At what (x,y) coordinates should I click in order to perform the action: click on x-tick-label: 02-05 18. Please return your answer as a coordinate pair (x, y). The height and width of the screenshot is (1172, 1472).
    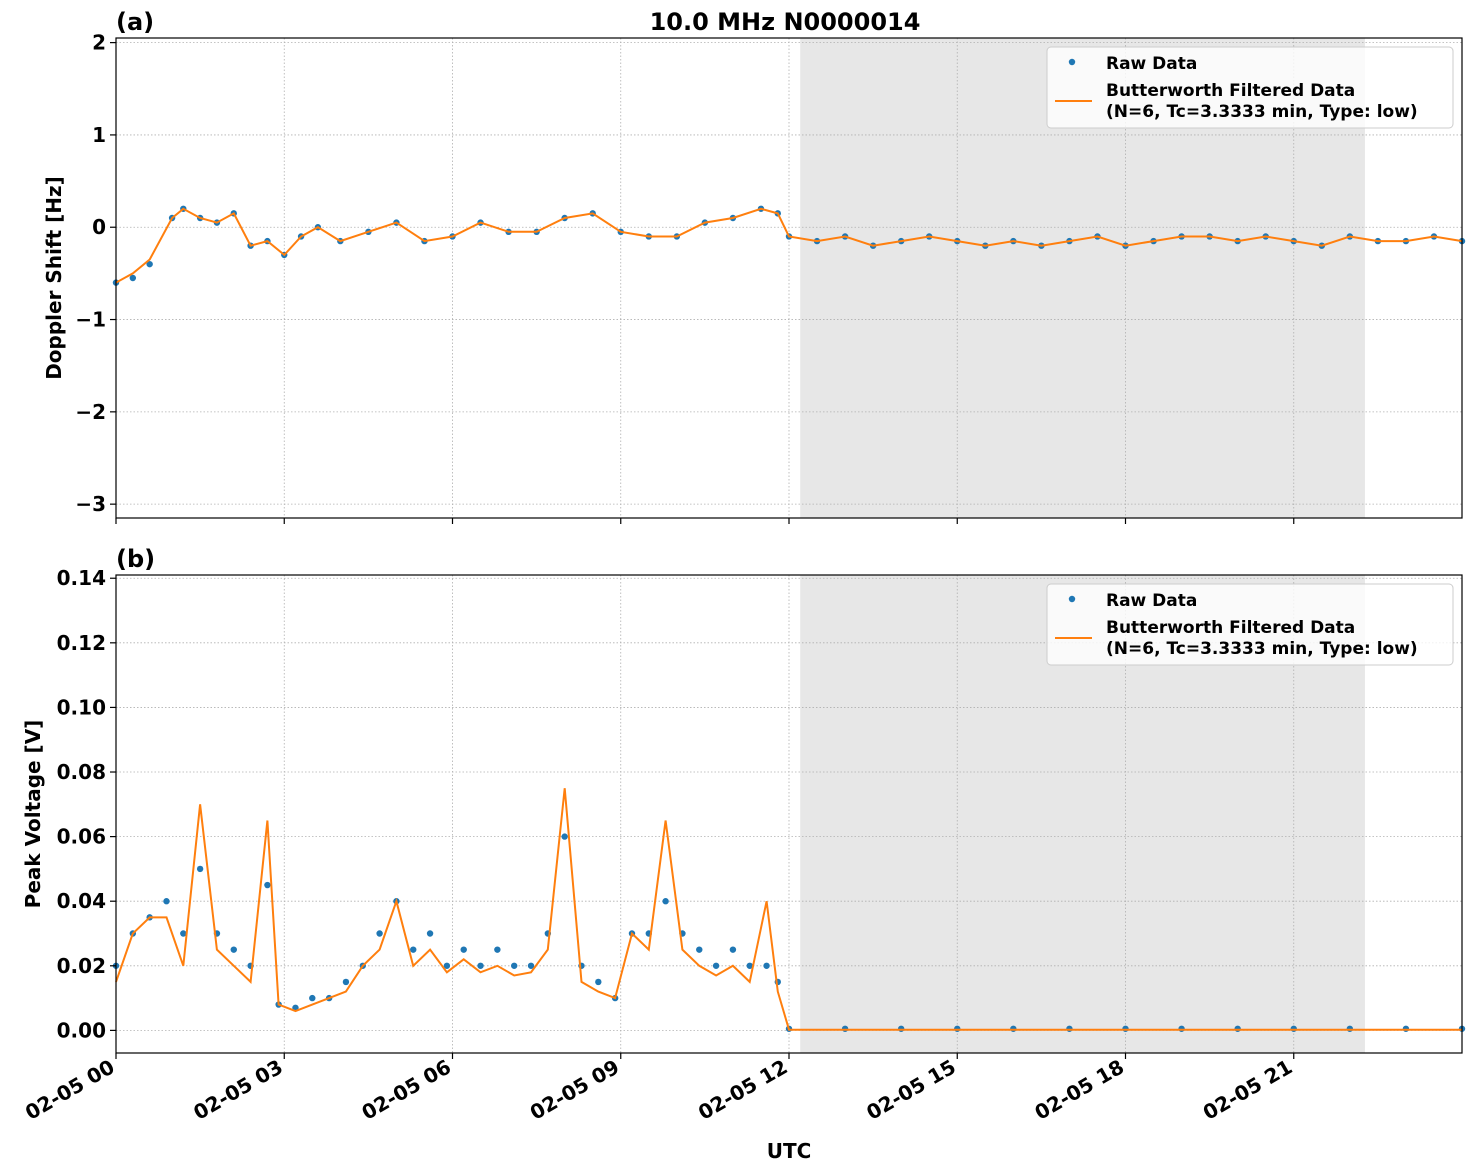
    Looking at the image, I should click on (1079, 1090).